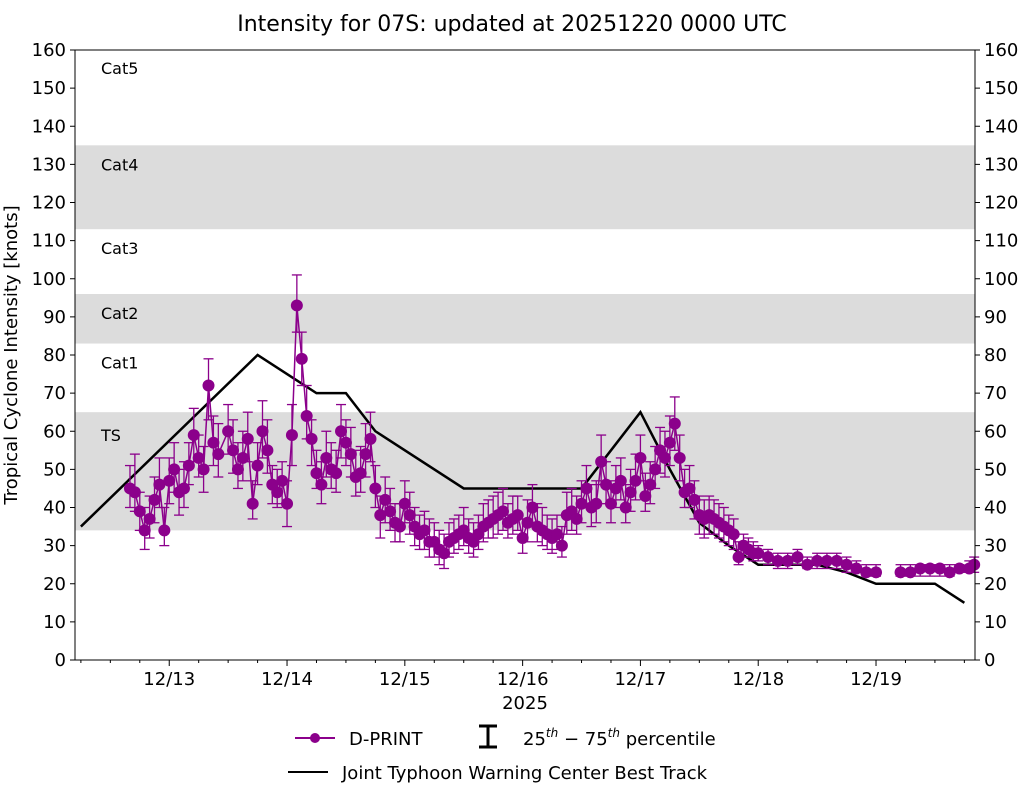 The image size is (1025, 789). Describe the element at coordinates (1001, 50) in the screenshot. I see `y-tick-label-right: 160` at that location.